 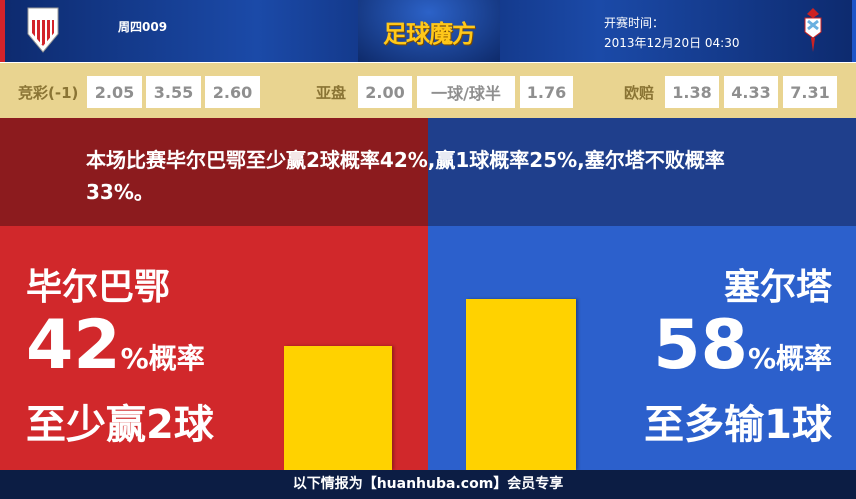 I want to click on home-probability-bar, so click(x=338, y=408).